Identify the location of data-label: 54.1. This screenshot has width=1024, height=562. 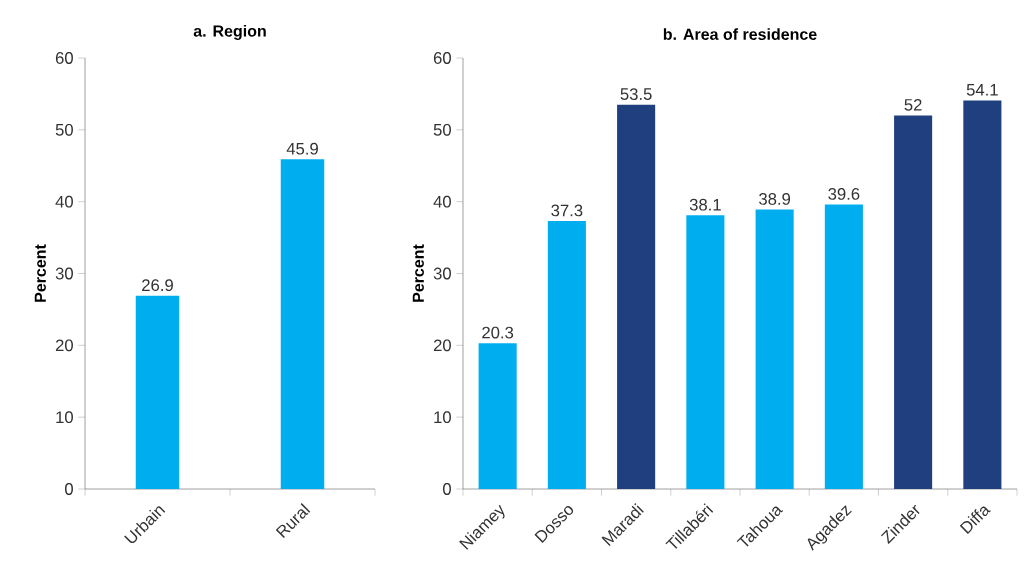
(982, 90).